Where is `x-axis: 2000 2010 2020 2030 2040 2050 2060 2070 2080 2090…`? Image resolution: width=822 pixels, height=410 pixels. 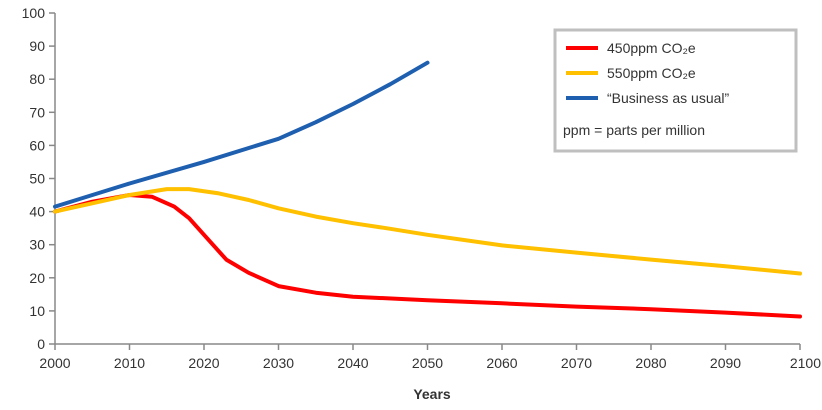
x-axis: 2000 2010 2020 2030 2040 2050 2060 2070 2080 2090… is located at coordinates (430, 357).